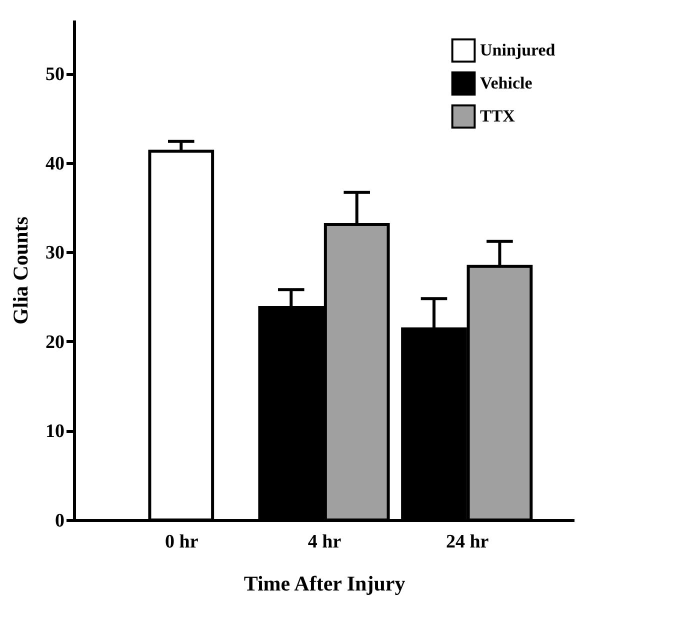  What do you see at coordinates (498, 116) in the screenshot?
I see `legend-label: TTX` at bounding box center [498, 116].